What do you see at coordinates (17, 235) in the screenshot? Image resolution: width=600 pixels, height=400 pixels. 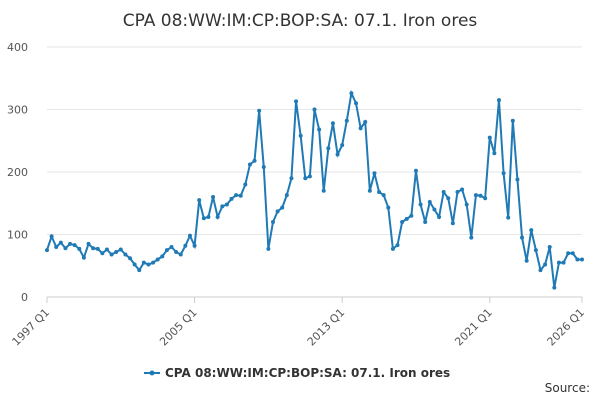 I see `y-tick-label: 100` at bounding box center [17, 235].